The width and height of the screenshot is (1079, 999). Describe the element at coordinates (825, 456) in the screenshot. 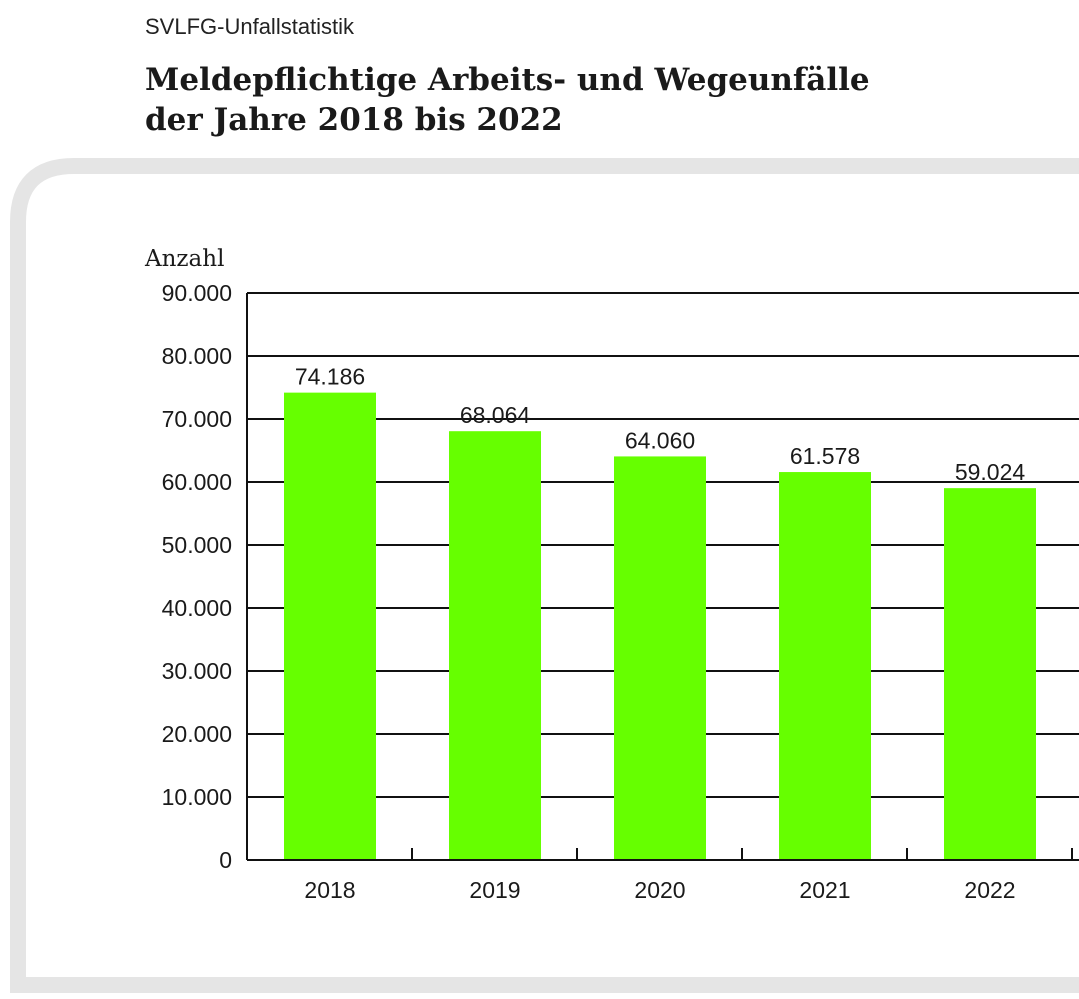

I see `bar-value-label: 61.578` at that location.